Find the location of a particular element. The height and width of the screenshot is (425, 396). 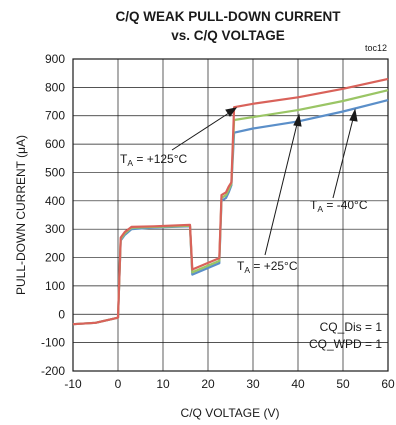

x-tick-label: 10 is located at coordinates (163, 384).